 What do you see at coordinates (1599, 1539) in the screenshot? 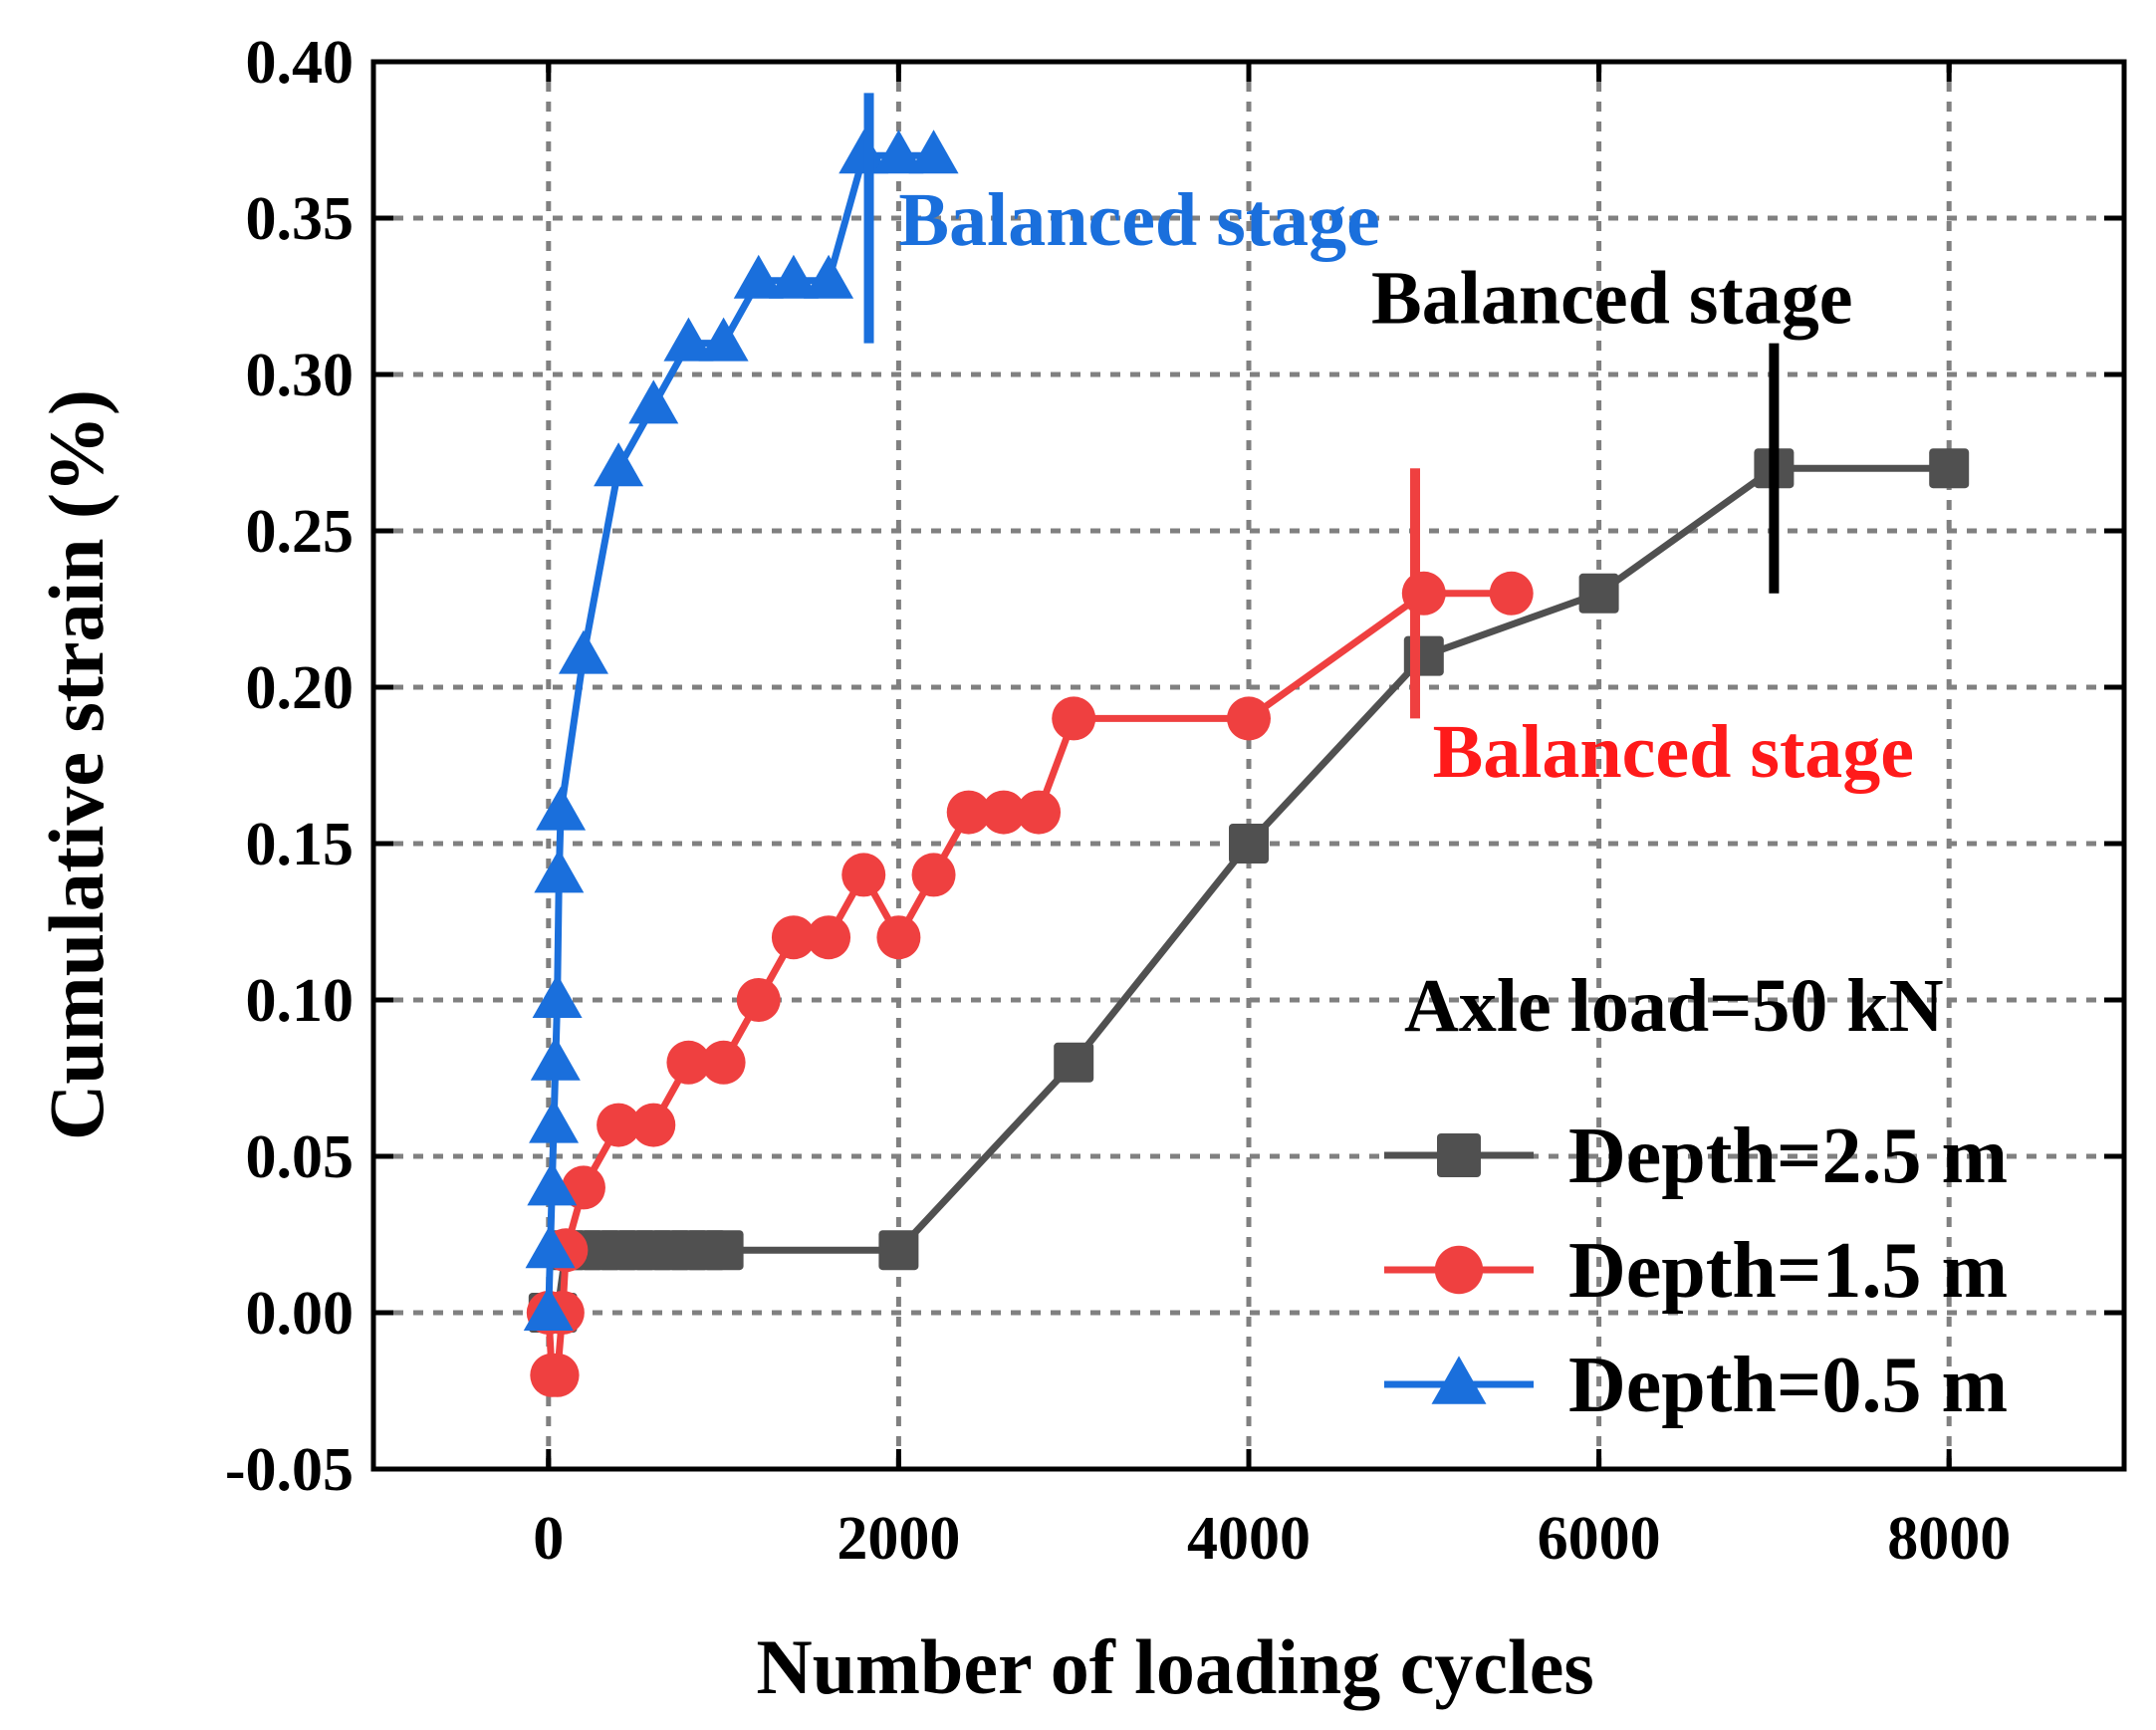
I see `x-tick-label: 6000` at bounding box center [1599, 1539].